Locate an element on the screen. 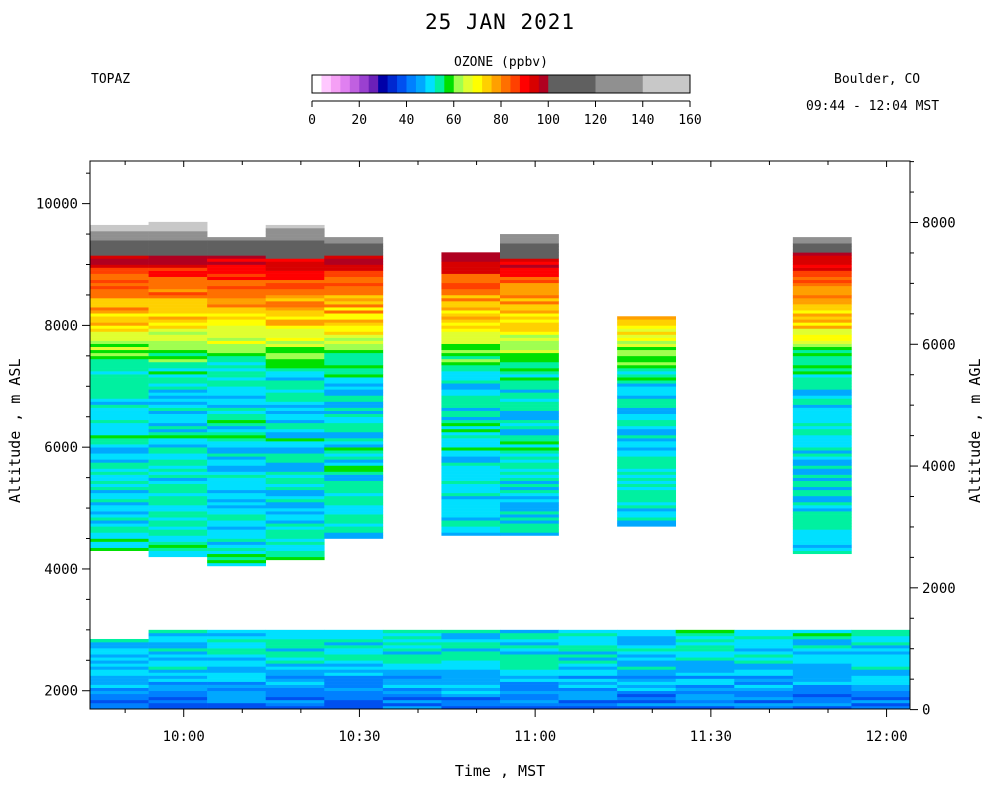 This screenshot has height=800, width=1000. colorbar-tick-label: 140 is located at coordinates (642, 120).